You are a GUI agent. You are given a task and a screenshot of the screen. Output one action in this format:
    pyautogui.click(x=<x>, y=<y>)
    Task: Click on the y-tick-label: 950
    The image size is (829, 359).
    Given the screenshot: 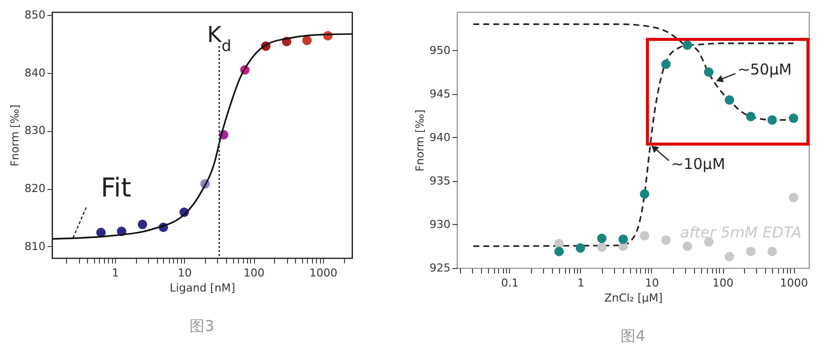 What is the action you would take?
    pyautogui.click(x=440, y=50)
    